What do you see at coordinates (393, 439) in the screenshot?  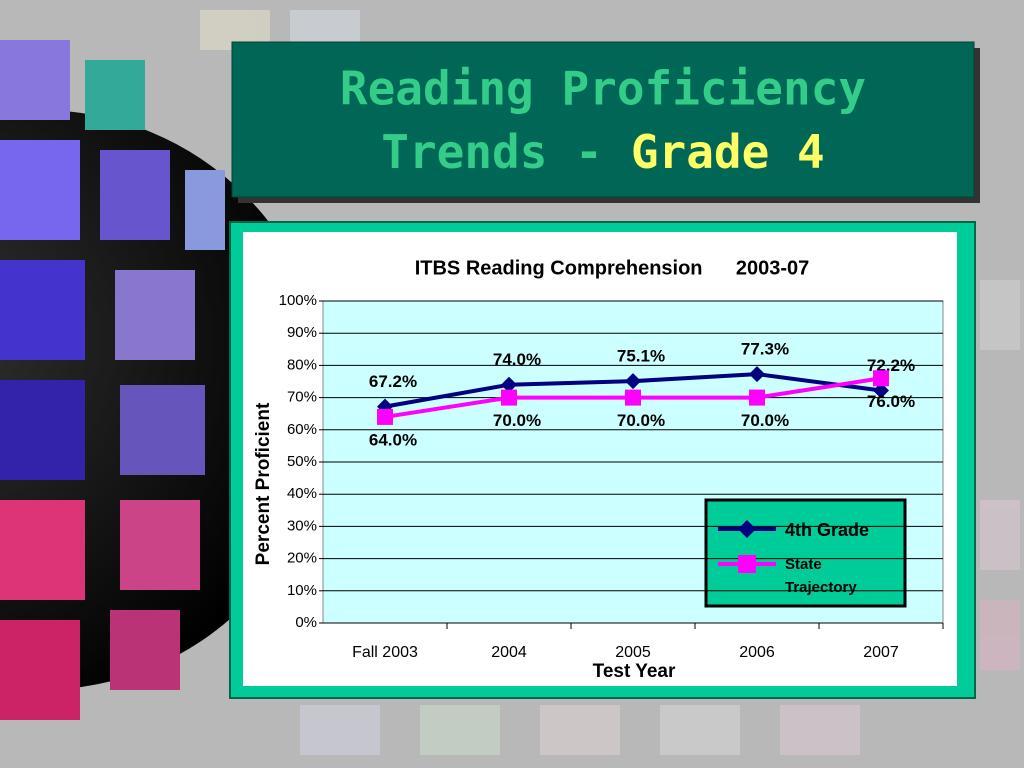 I see `data-label: 64.0%` at bounding box center [393, 439].